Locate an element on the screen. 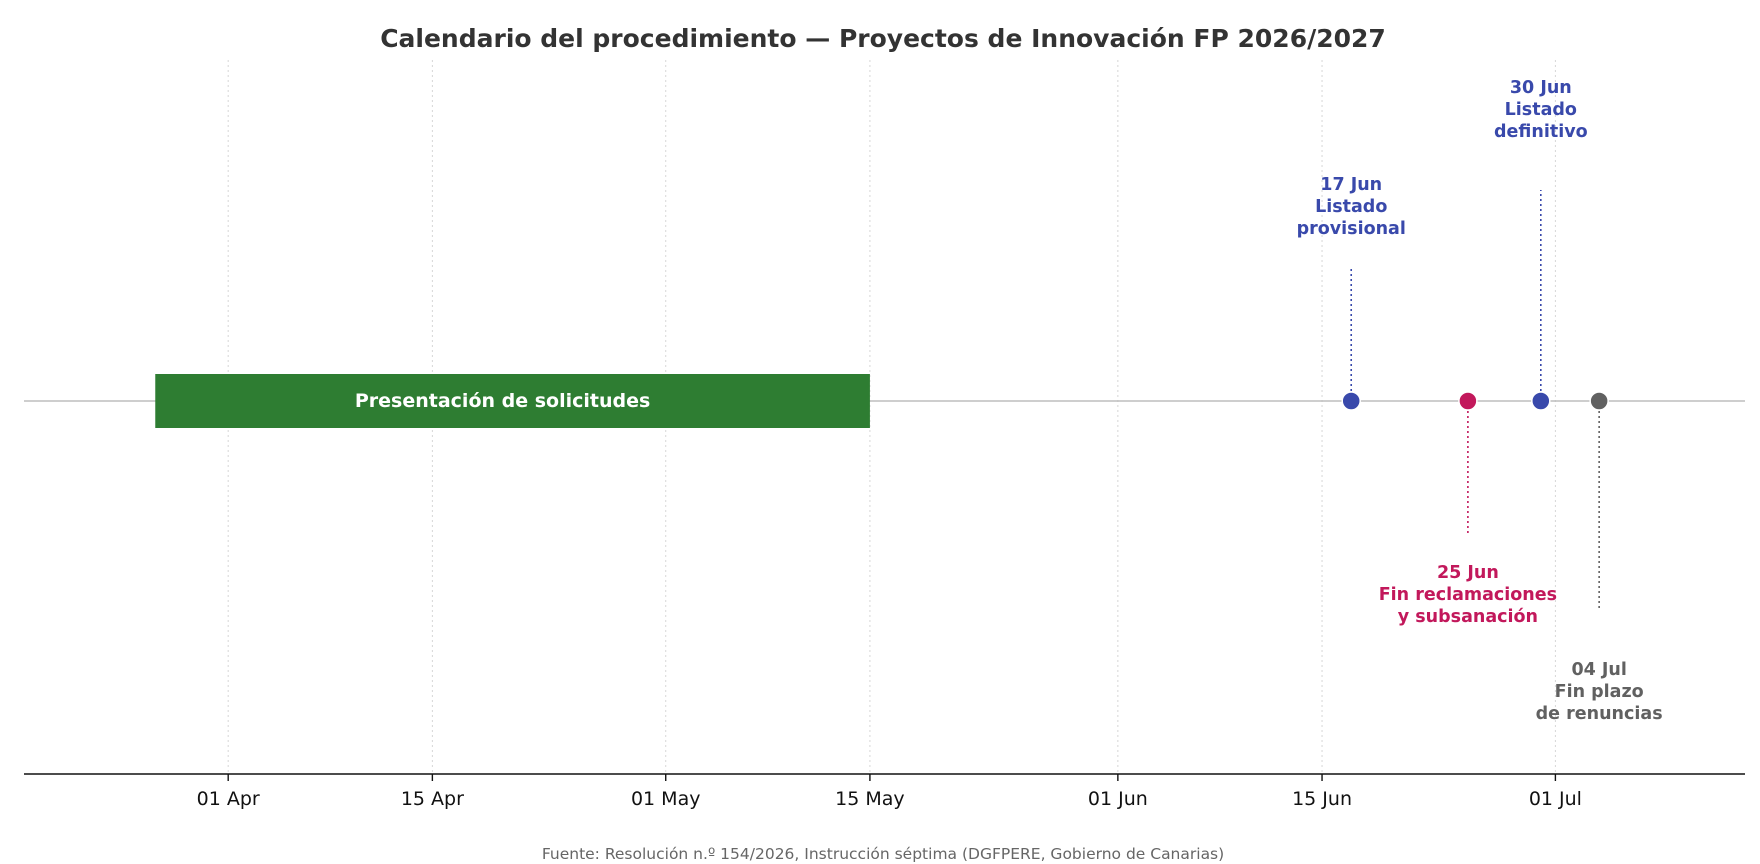 The image size is (1760, 864). x-tick-label: 01 Jun is located at coordinates (1118, 799).